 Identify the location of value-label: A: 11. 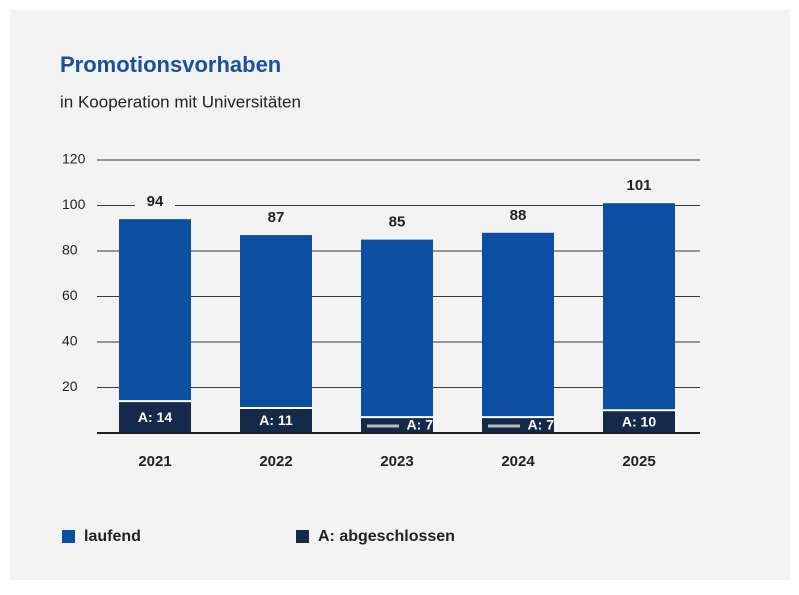
(276, 420).